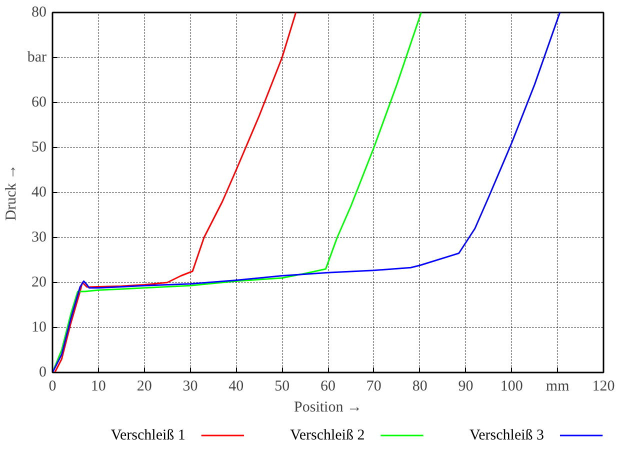  Describe the element at coordinates (39, 328) in the screenshot. I see `y-tick-label: 10` at that location.